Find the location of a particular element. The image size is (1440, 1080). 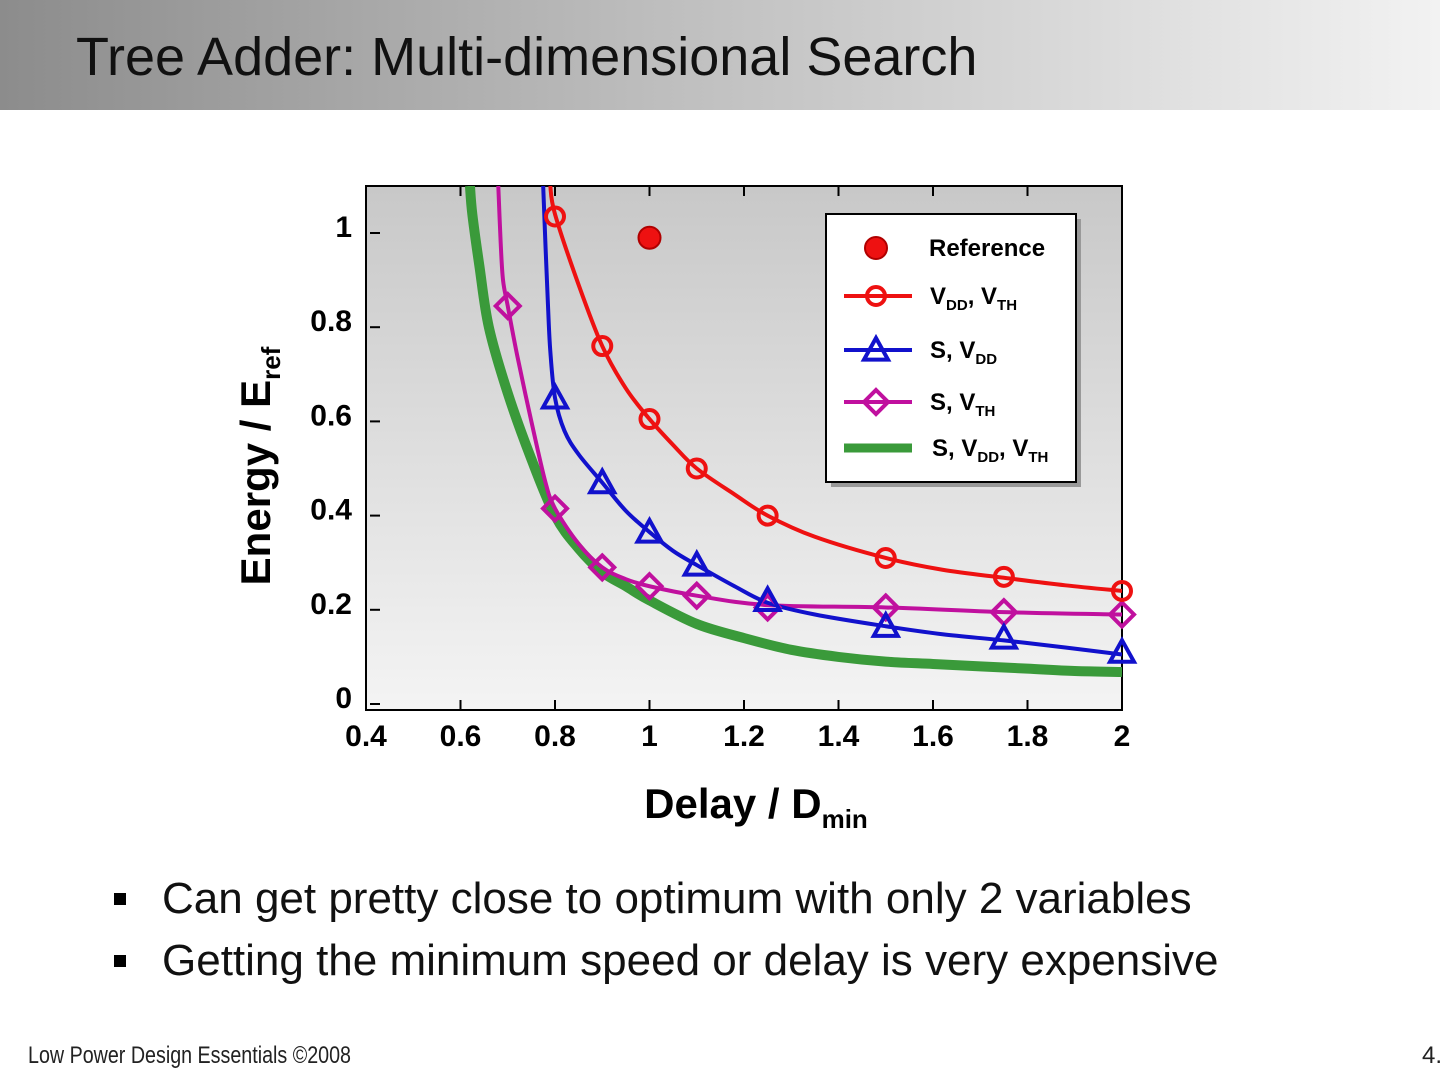

legend-marker-s-vdd is located at coordinates (876, 347).